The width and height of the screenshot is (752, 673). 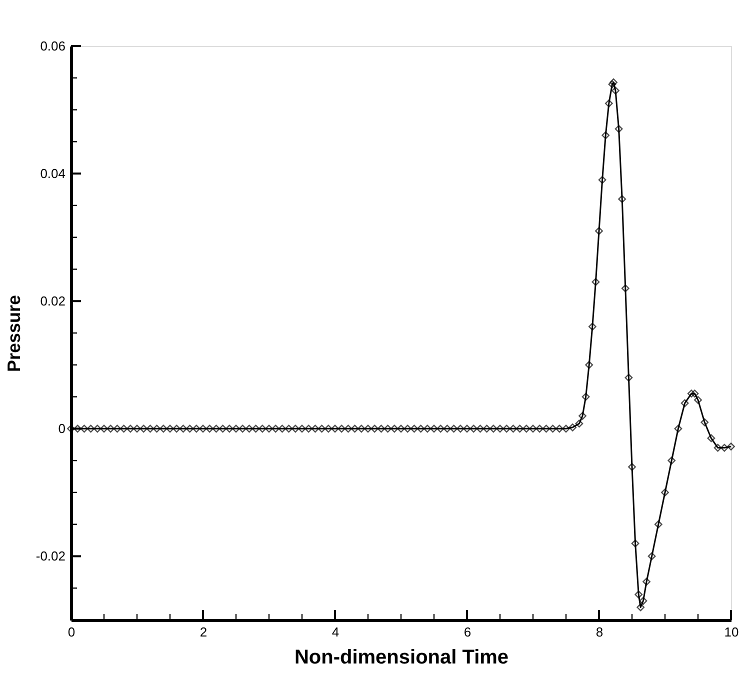 I want to click on y-tick-label: 0.02, so click(x=53, y=301).